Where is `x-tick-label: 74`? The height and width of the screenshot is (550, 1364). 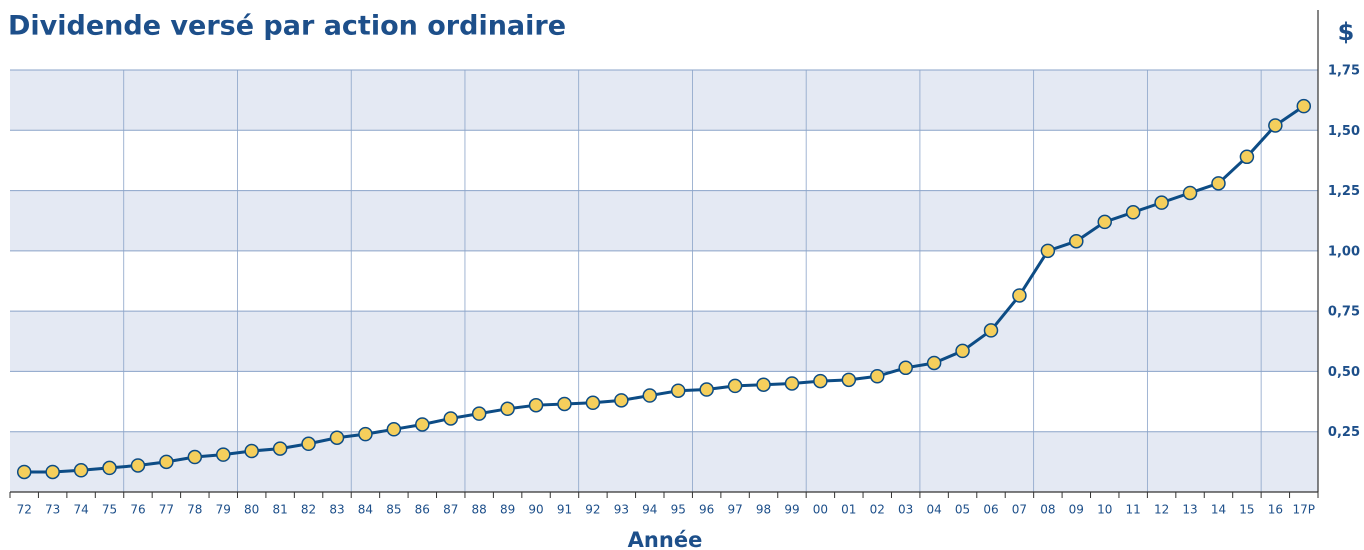
x-tick-label: 74 is located at coordinates (80, 510).